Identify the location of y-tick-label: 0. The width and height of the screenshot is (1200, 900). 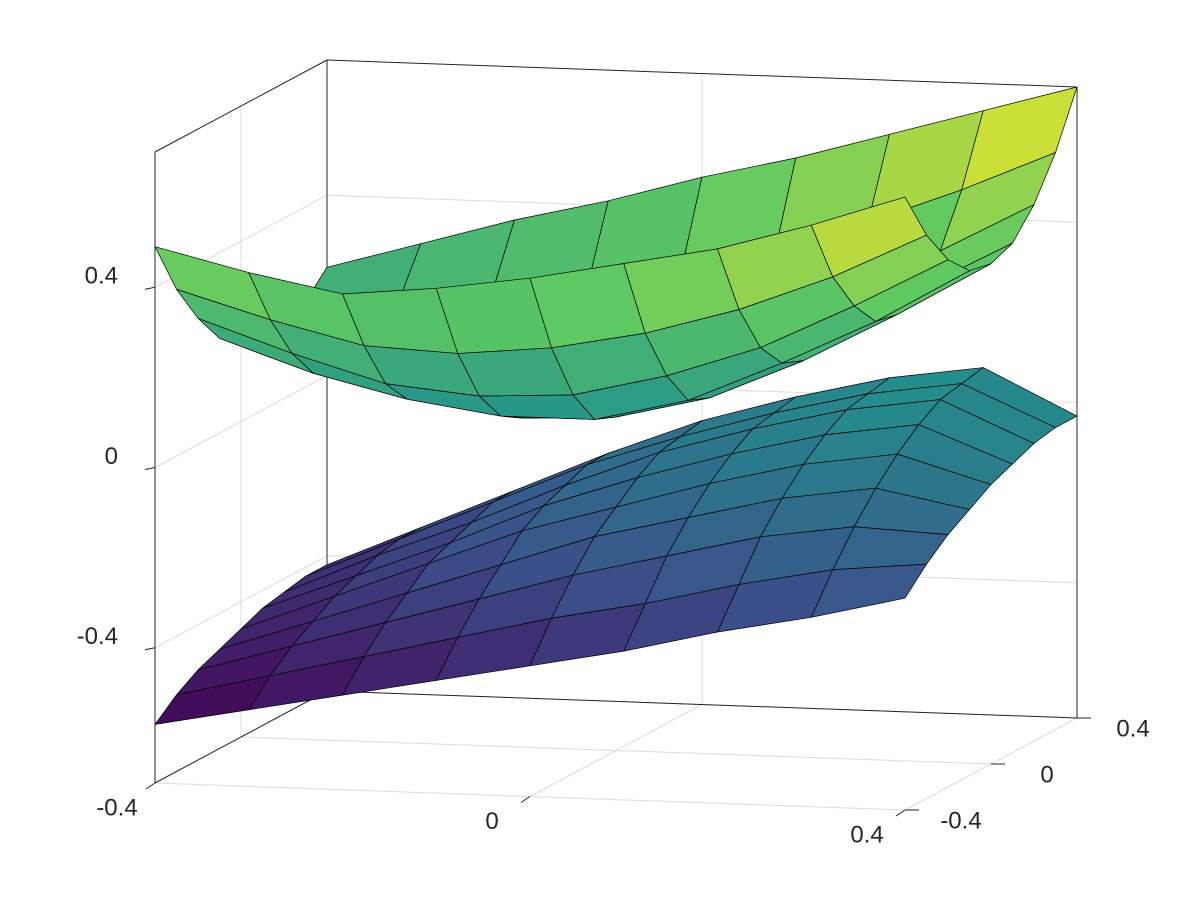
(1046, 774).